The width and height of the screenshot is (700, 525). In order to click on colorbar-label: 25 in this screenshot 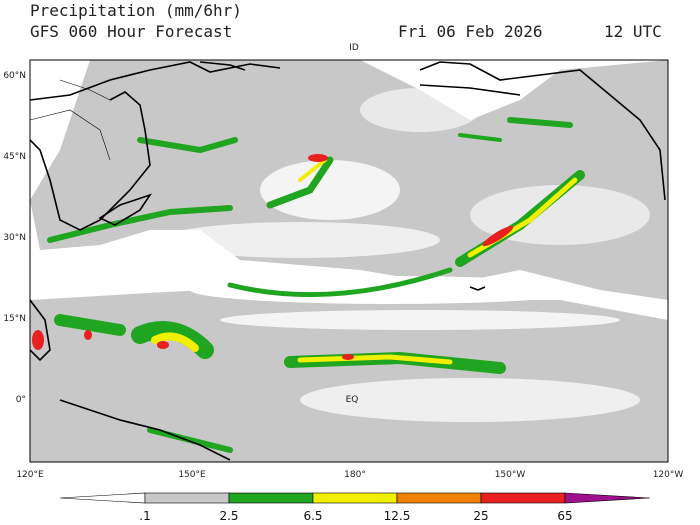, I will do `click(480, 516)`.